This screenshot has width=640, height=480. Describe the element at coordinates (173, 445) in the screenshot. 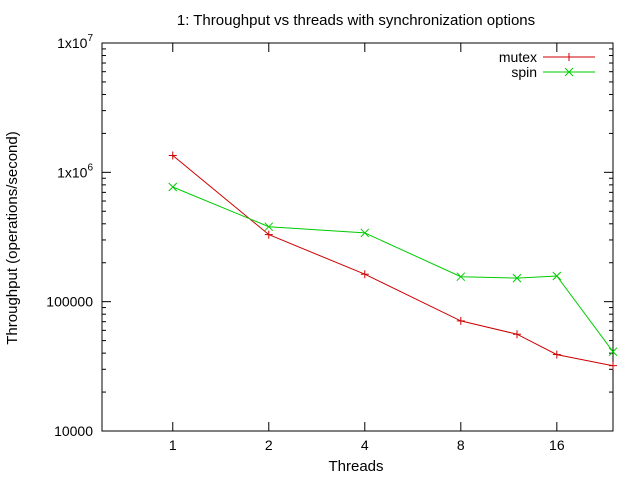

I see `x-tick-label: 1` at that location.